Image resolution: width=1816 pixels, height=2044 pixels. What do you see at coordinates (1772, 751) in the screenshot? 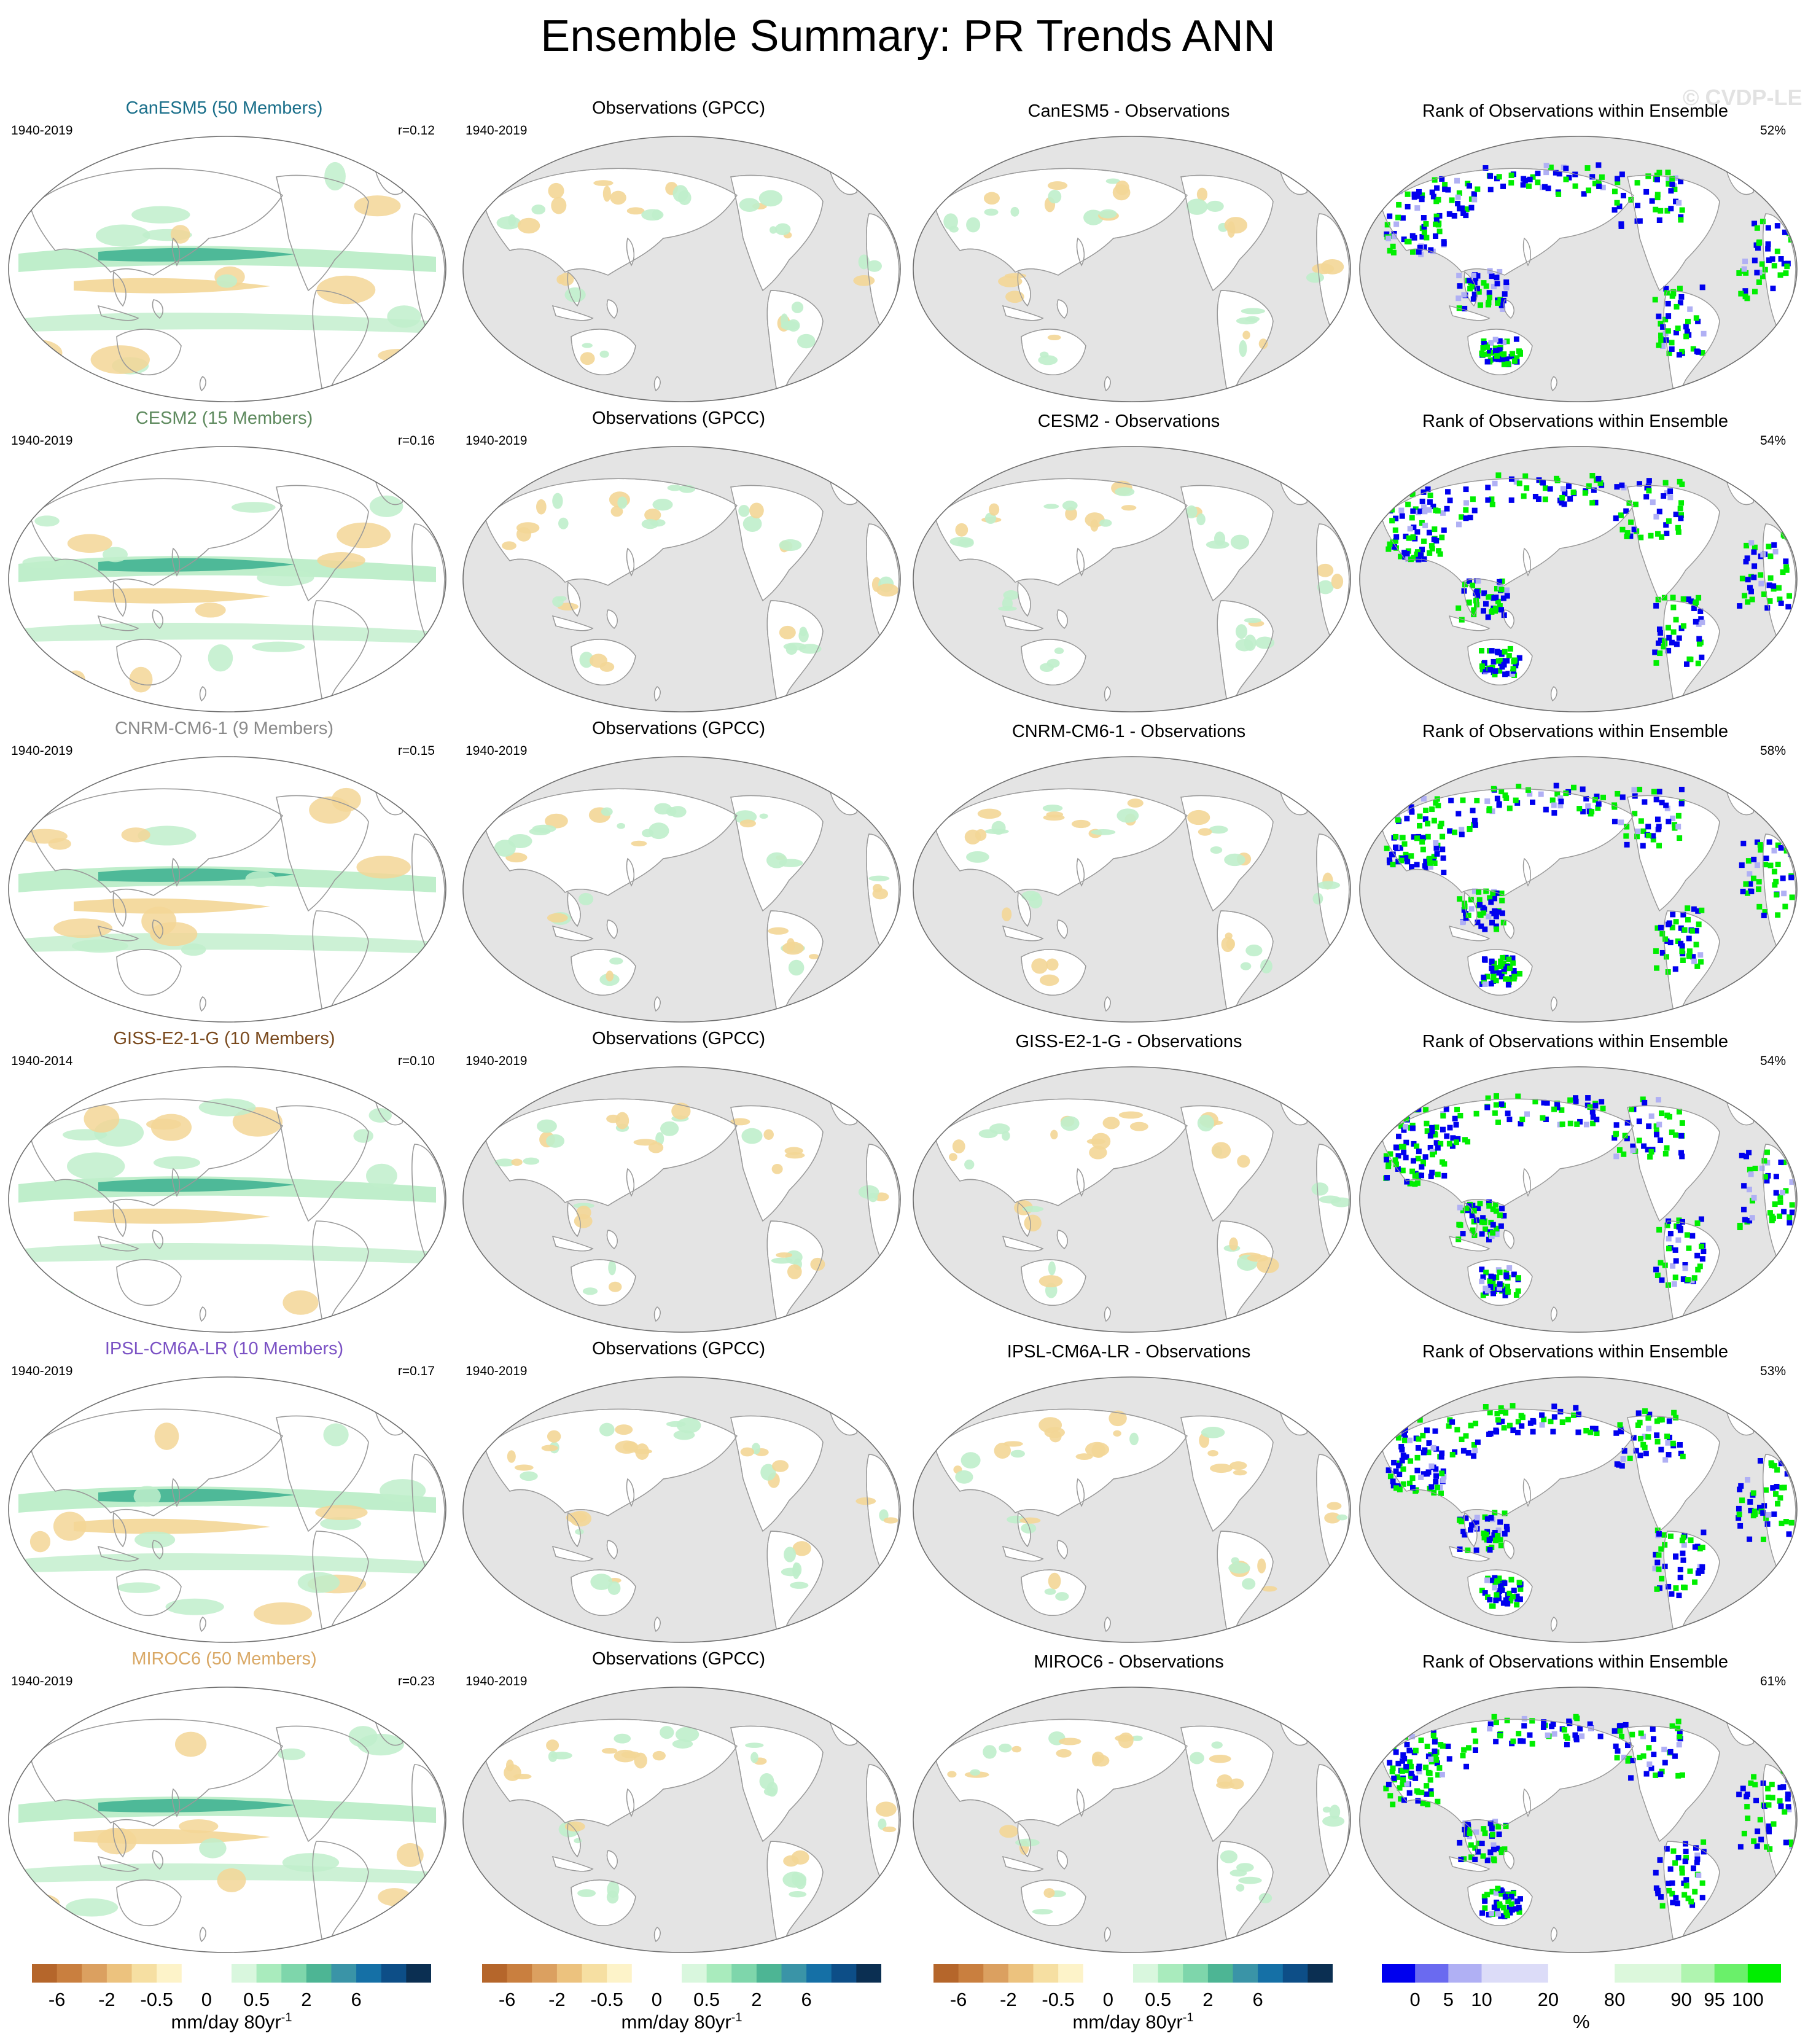
I see `rank-percent: 58%` at bounding box center [1772, 751].